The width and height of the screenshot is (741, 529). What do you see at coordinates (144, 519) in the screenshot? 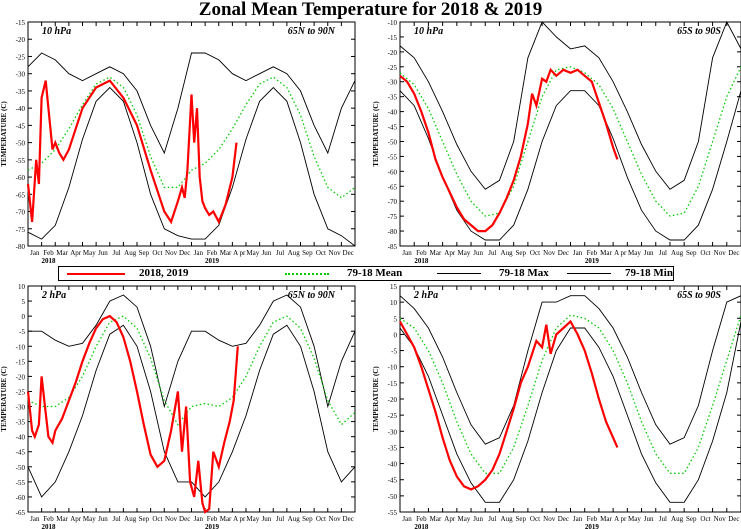
I see `x-month-label-2: Sep` at bounding box center [144, 519].